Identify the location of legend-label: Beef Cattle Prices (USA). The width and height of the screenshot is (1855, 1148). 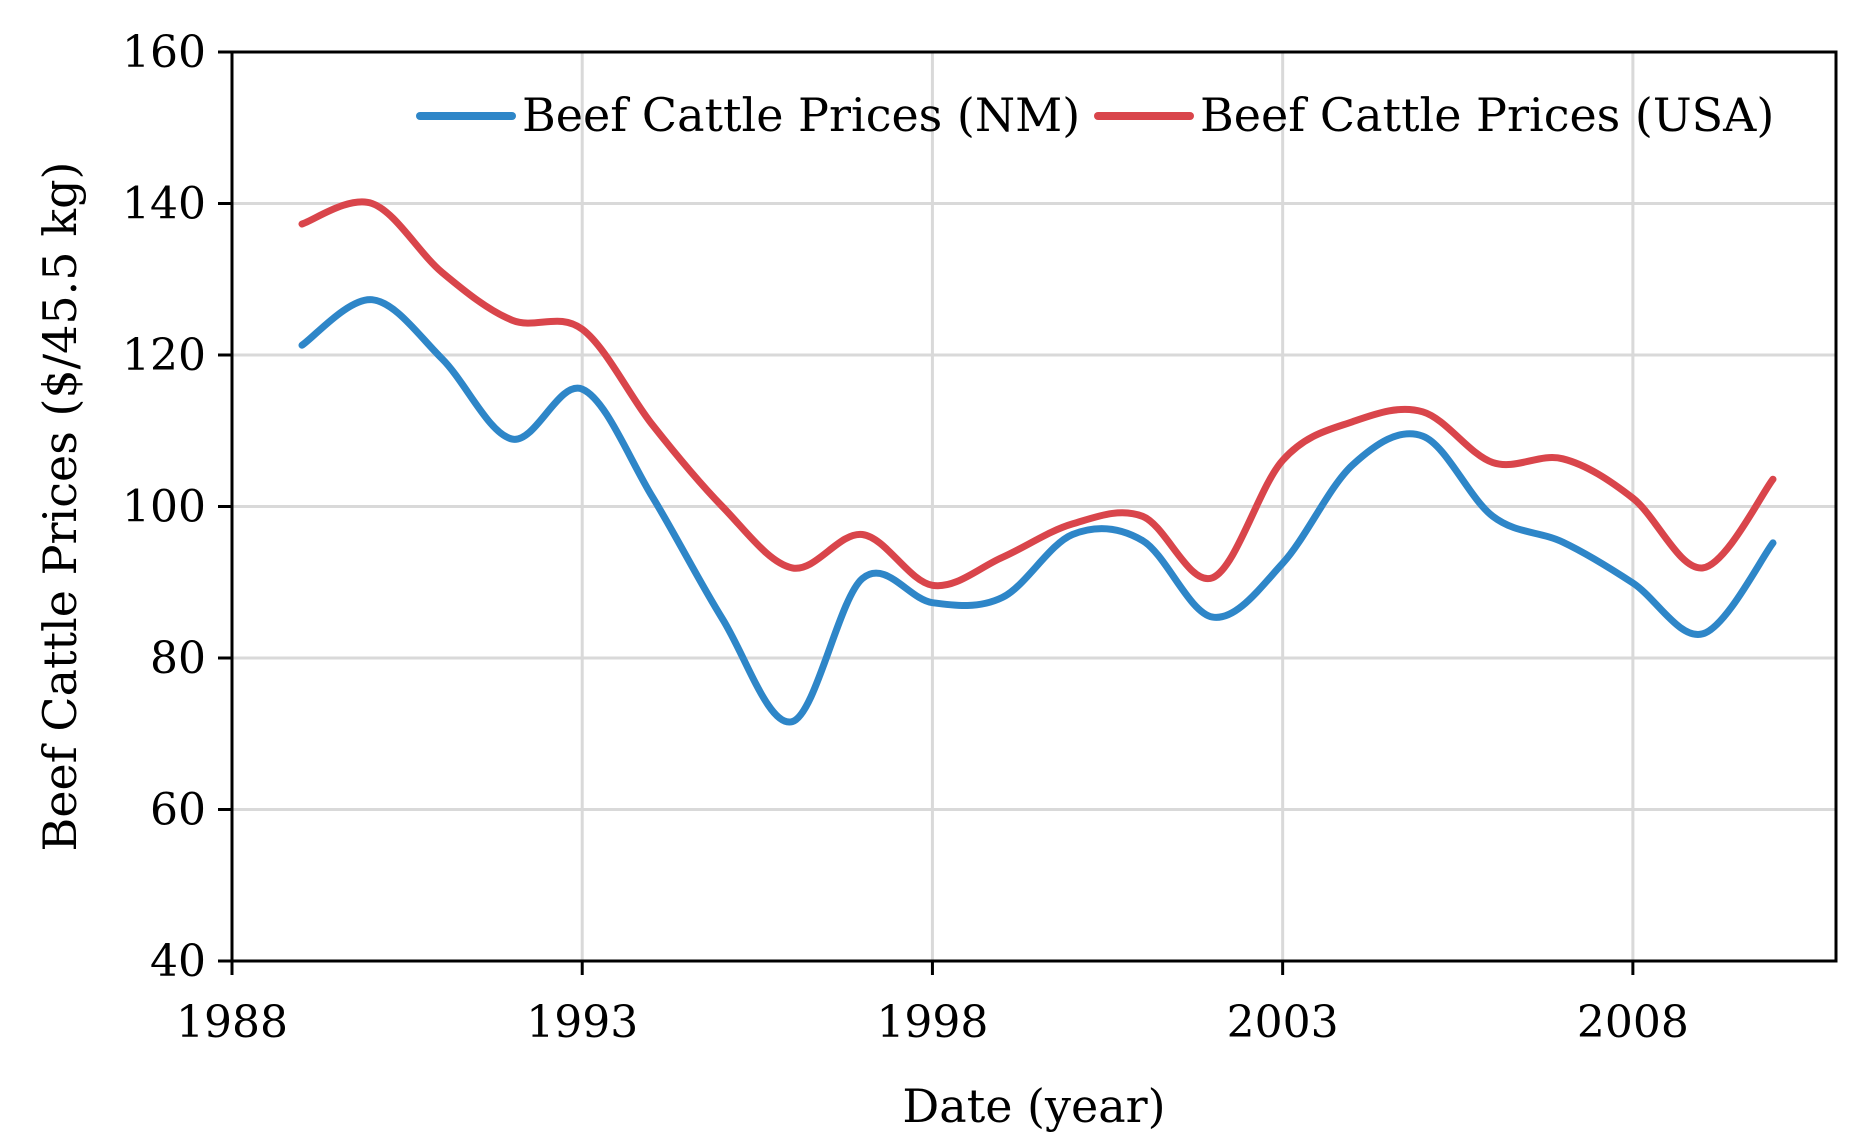
(1487, 115).